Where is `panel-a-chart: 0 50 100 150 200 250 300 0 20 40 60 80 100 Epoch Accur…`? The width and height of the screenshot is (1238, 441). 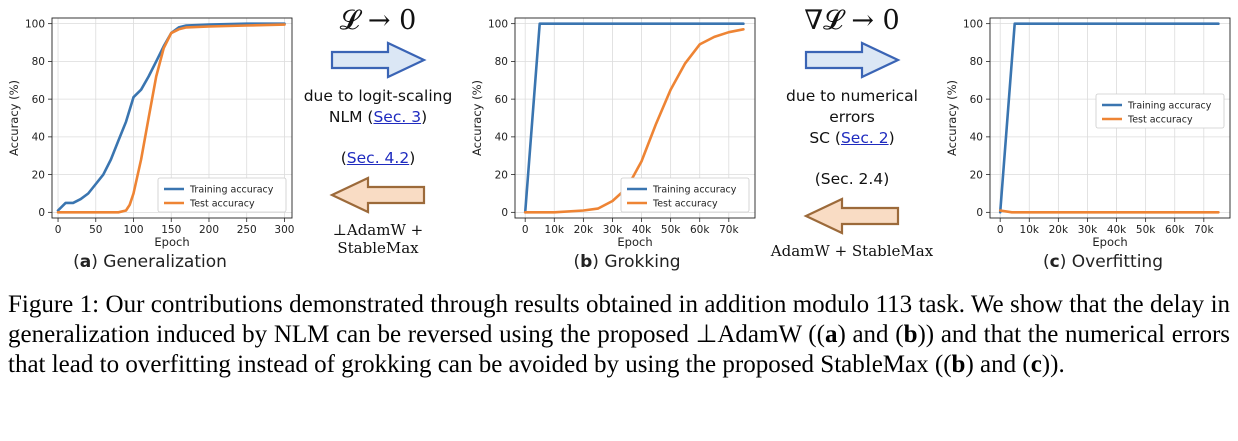 panel-a-chart: 0 50 100 150 200 250 300 0 20 40 60 80 100 Epoch Accur… is located at coordinates (150, 127).